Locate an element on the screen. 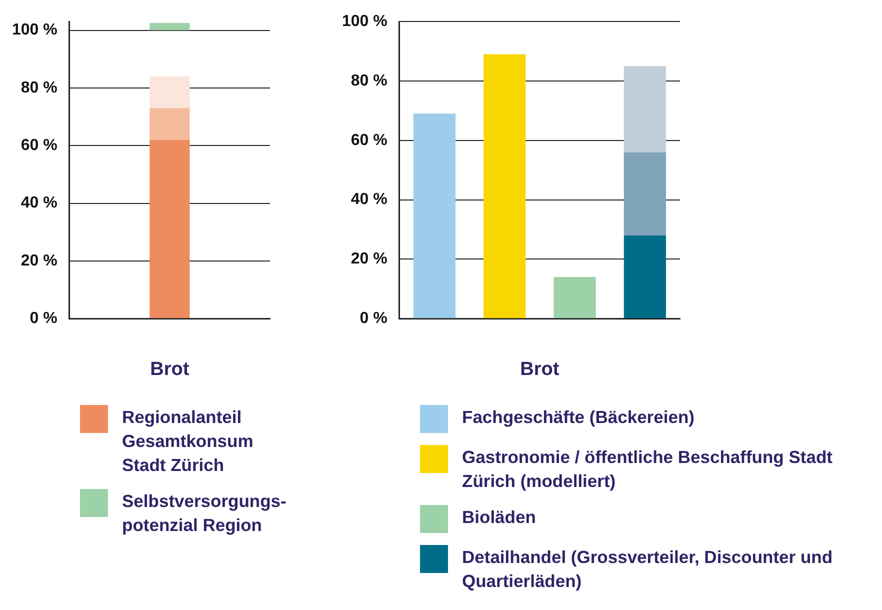  legend-label: Fachgeschäfte (Bäckereien) is located at coordinates (578, 417).